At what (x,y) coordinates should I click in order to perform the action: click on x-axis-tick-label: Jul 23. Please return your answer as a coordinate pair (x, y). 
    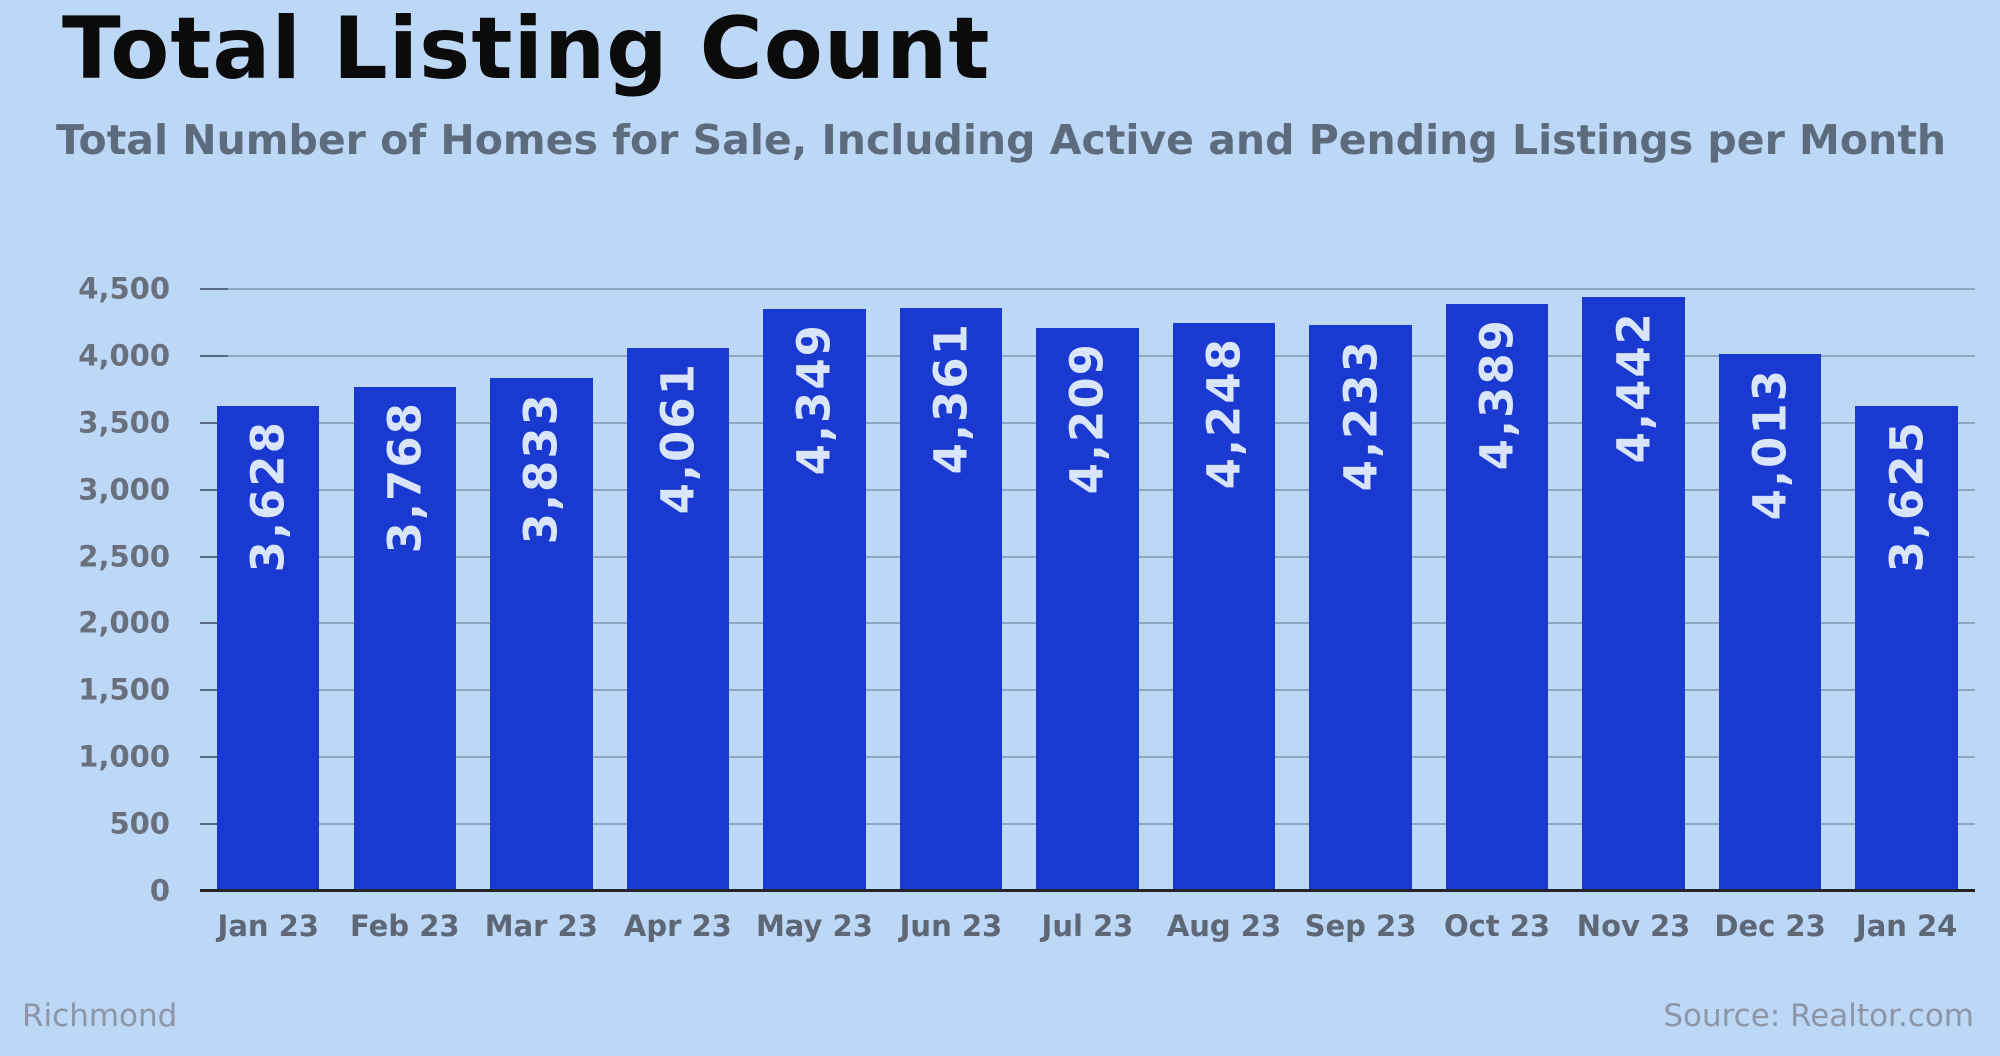
    Looking at the image, I should click on (1087, 926).